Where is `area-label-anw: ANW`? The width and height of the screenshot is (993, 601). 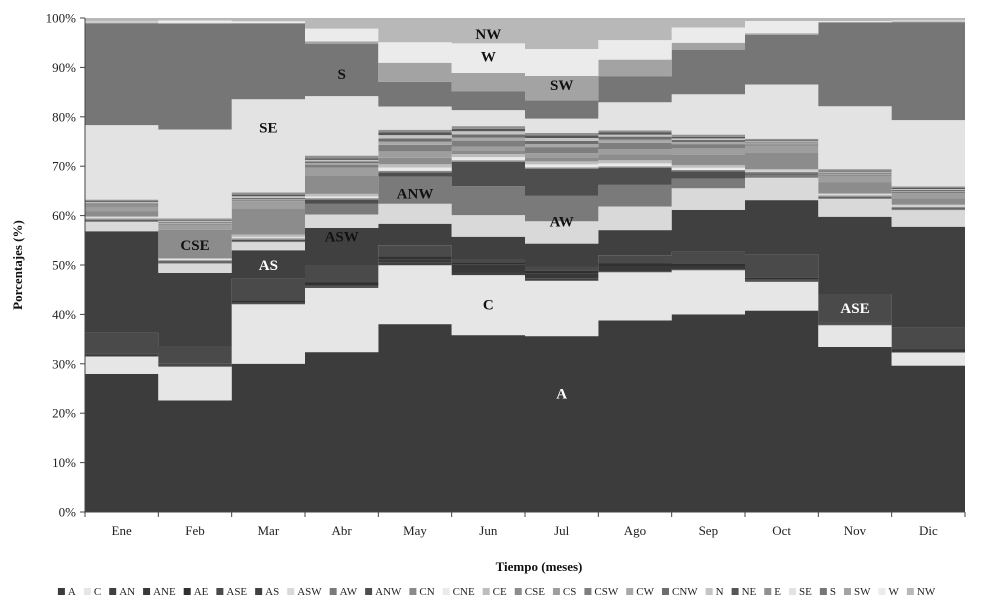
area-label-anw: ANW is located at coordinates (415, 194).